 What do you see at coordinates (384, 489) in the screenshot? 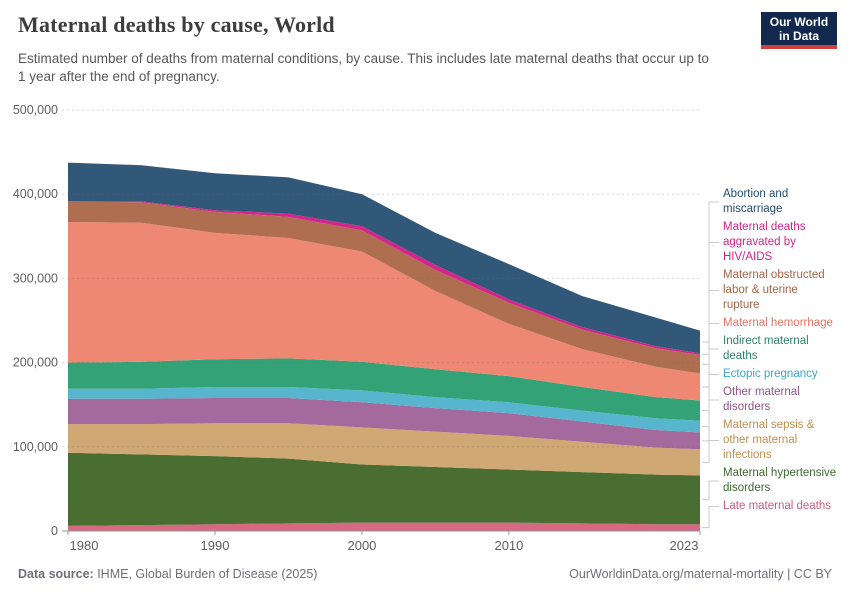
I see `area-maternal-hypertensive-disorders` at bounding box center [384, 489].